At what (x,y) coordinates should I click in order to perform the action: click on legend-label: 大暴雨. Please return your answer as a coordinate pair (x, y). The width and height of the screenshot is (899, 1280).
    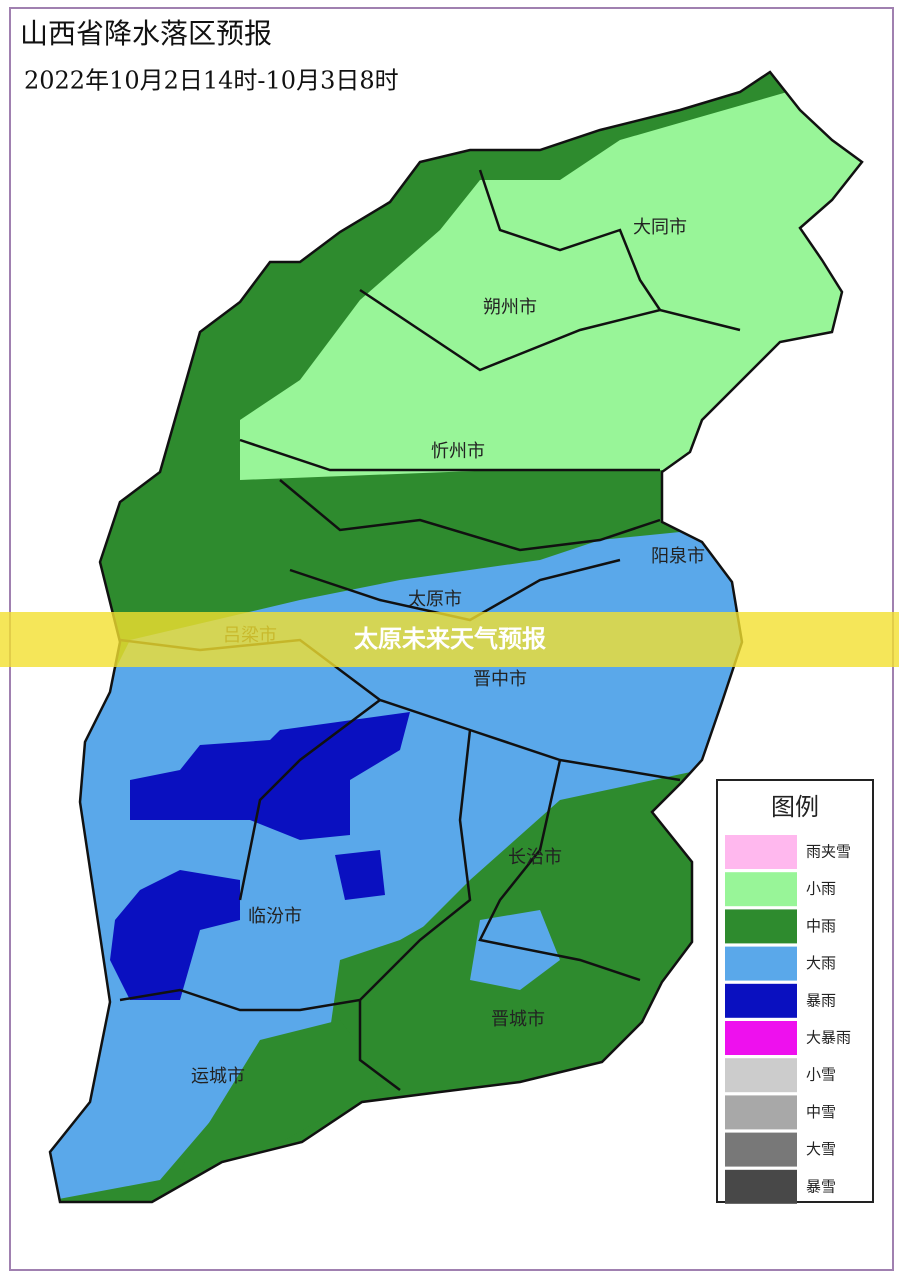
    Looking at the image, I should click on (828, 1038).